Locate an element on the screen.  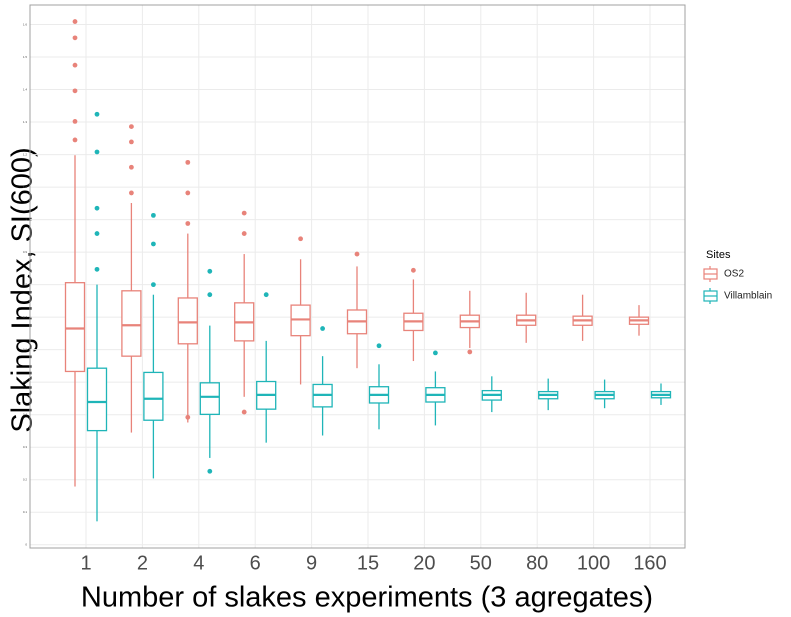
x-tick-label: 6 is located at coordinates (255, 563).